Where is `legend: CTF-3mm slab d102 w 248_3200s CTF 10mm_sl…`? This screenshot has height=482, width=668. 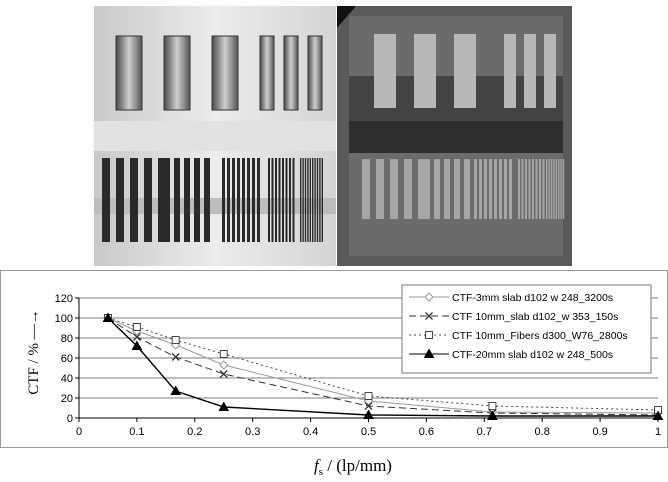
legend: CTF-3mm slab d102 w 248_3200s CTF 10mm_sl… is located at coordinates (526, 329).